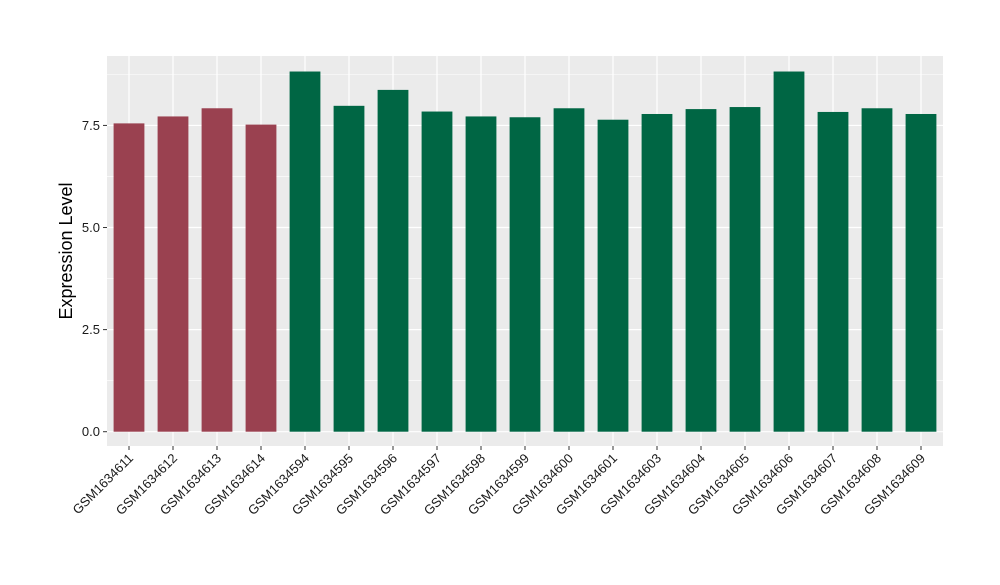  I want to click on bar-GSM1634594, so click(305, 251).